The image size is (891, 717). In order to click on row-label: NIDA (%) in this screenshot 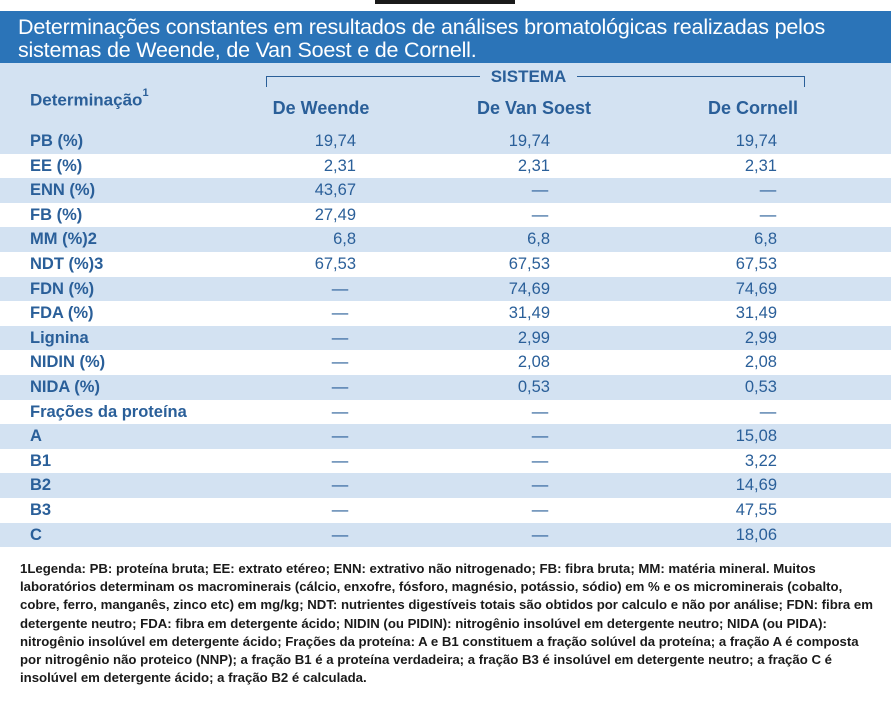, I will do `click(65, 386)`.